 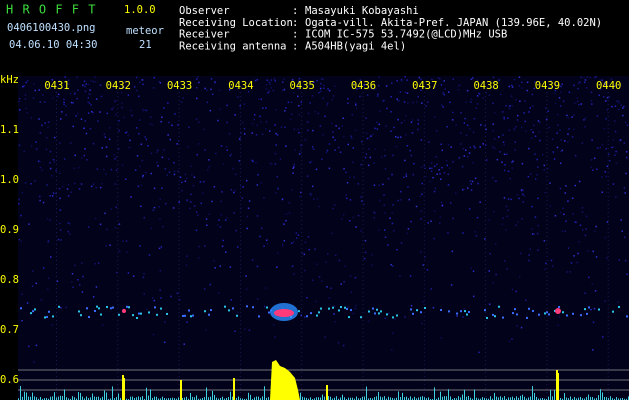 I want to click on freq-label: 1.0, so click(x=9, y=180).